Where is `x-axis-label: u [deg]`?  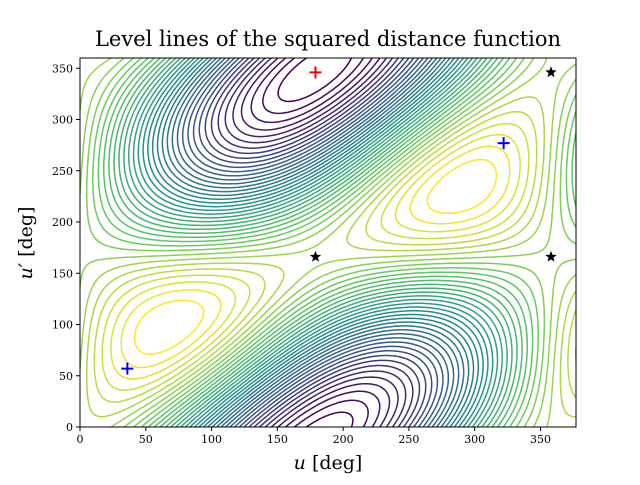 x-axis-label: u [deg] is located at coordinates (328, 463).